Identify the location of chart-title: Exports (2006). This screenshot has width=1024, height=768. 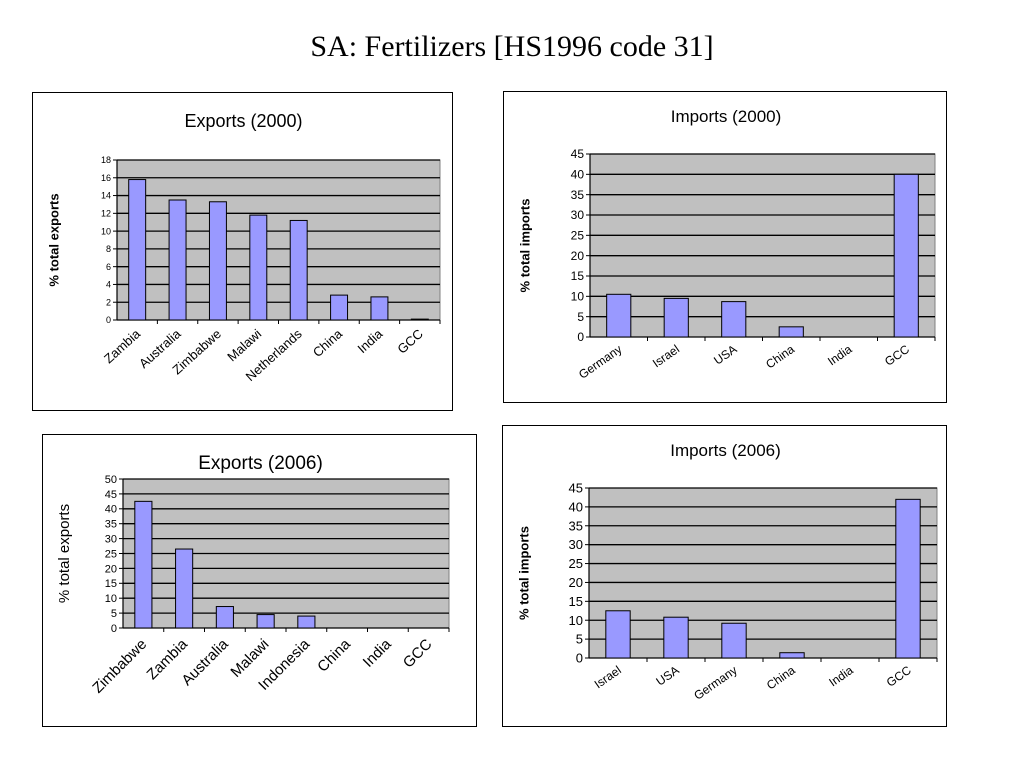
(260, 463).